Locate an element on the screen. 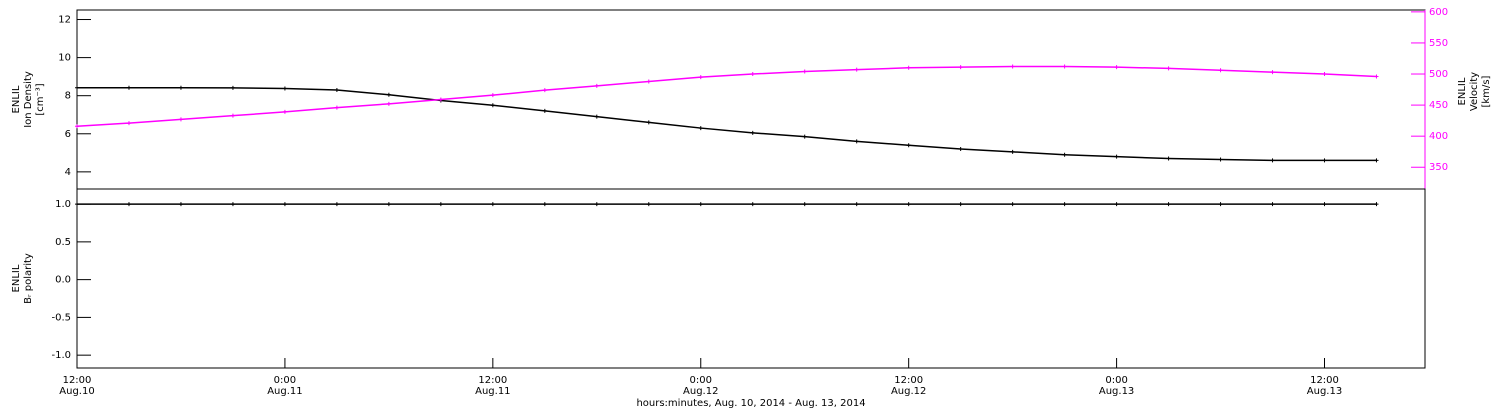 The width and height of the screenshot is (1500, 410). x-tick-date: Aug.10 is located at coordinates (76, 391).